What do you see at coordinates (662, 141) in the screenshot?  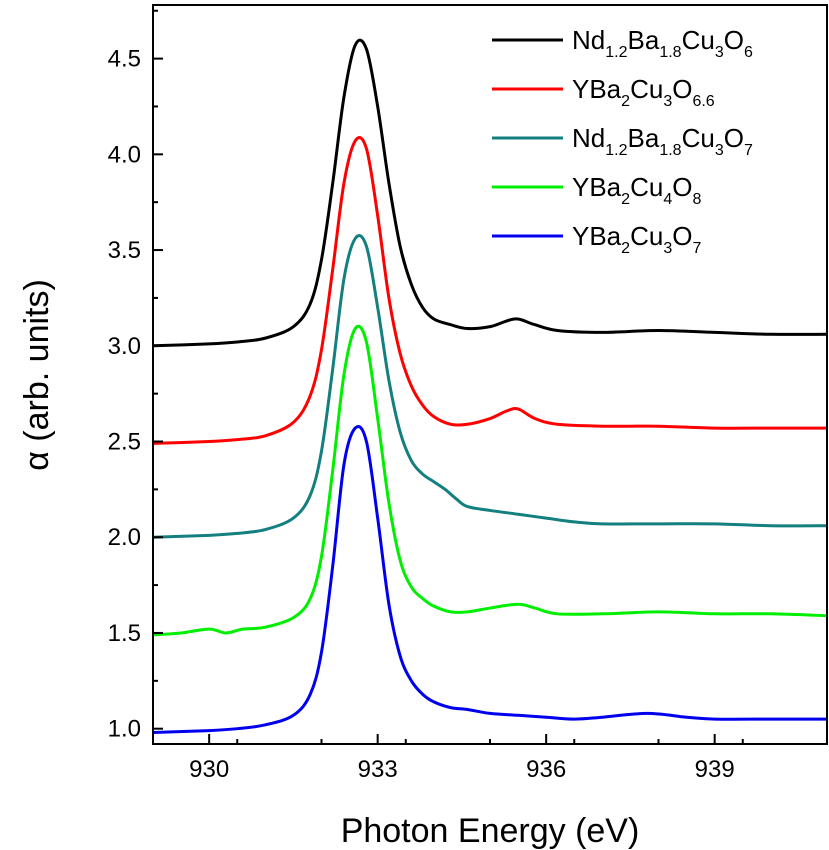 I see `legend-label: Nd1.2Ba1.8Cu3O7` at bounding box center [662, 141].